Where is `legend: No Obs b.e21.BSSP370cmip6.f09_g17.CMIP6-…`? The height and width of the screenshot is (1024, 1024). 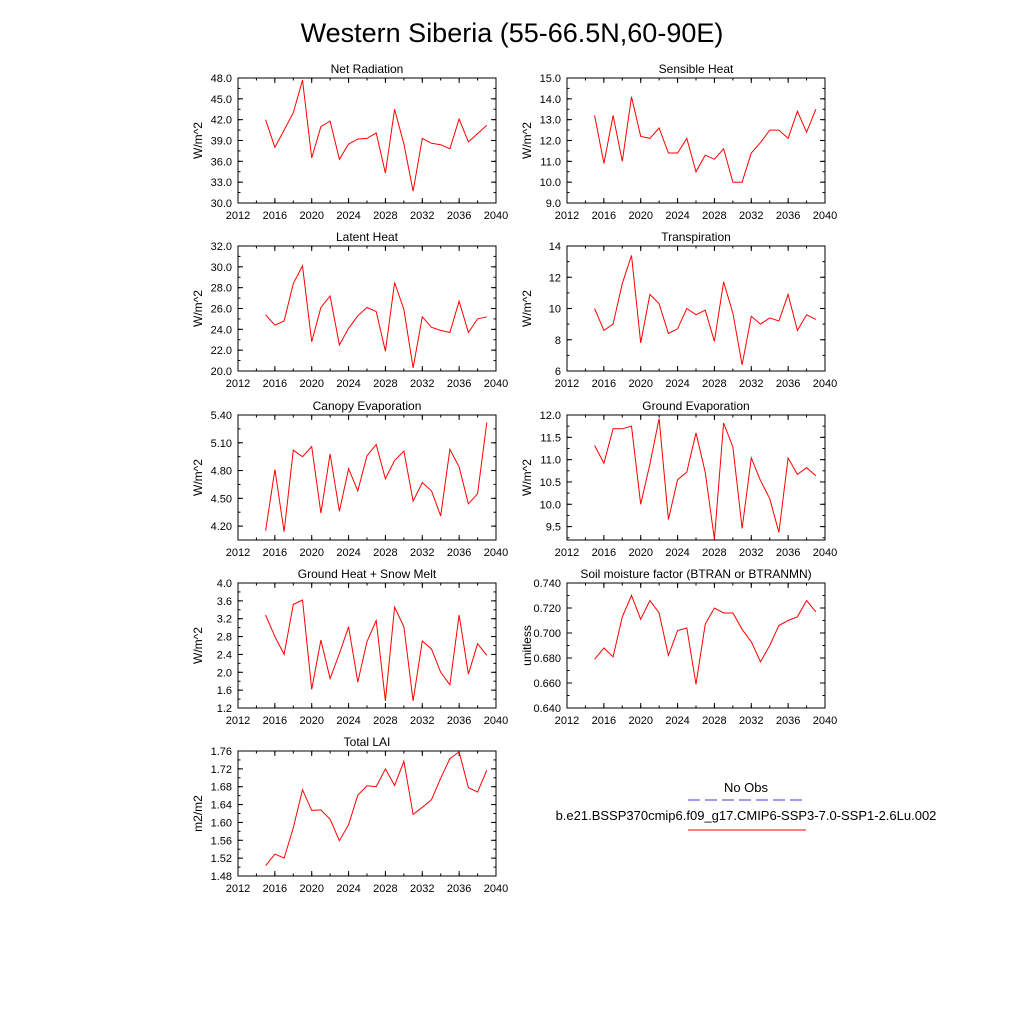 legend: No Obs b.e21.BSSP370cmip6.f09_g17.CMIP6-… is located at coordinates (746, 805).